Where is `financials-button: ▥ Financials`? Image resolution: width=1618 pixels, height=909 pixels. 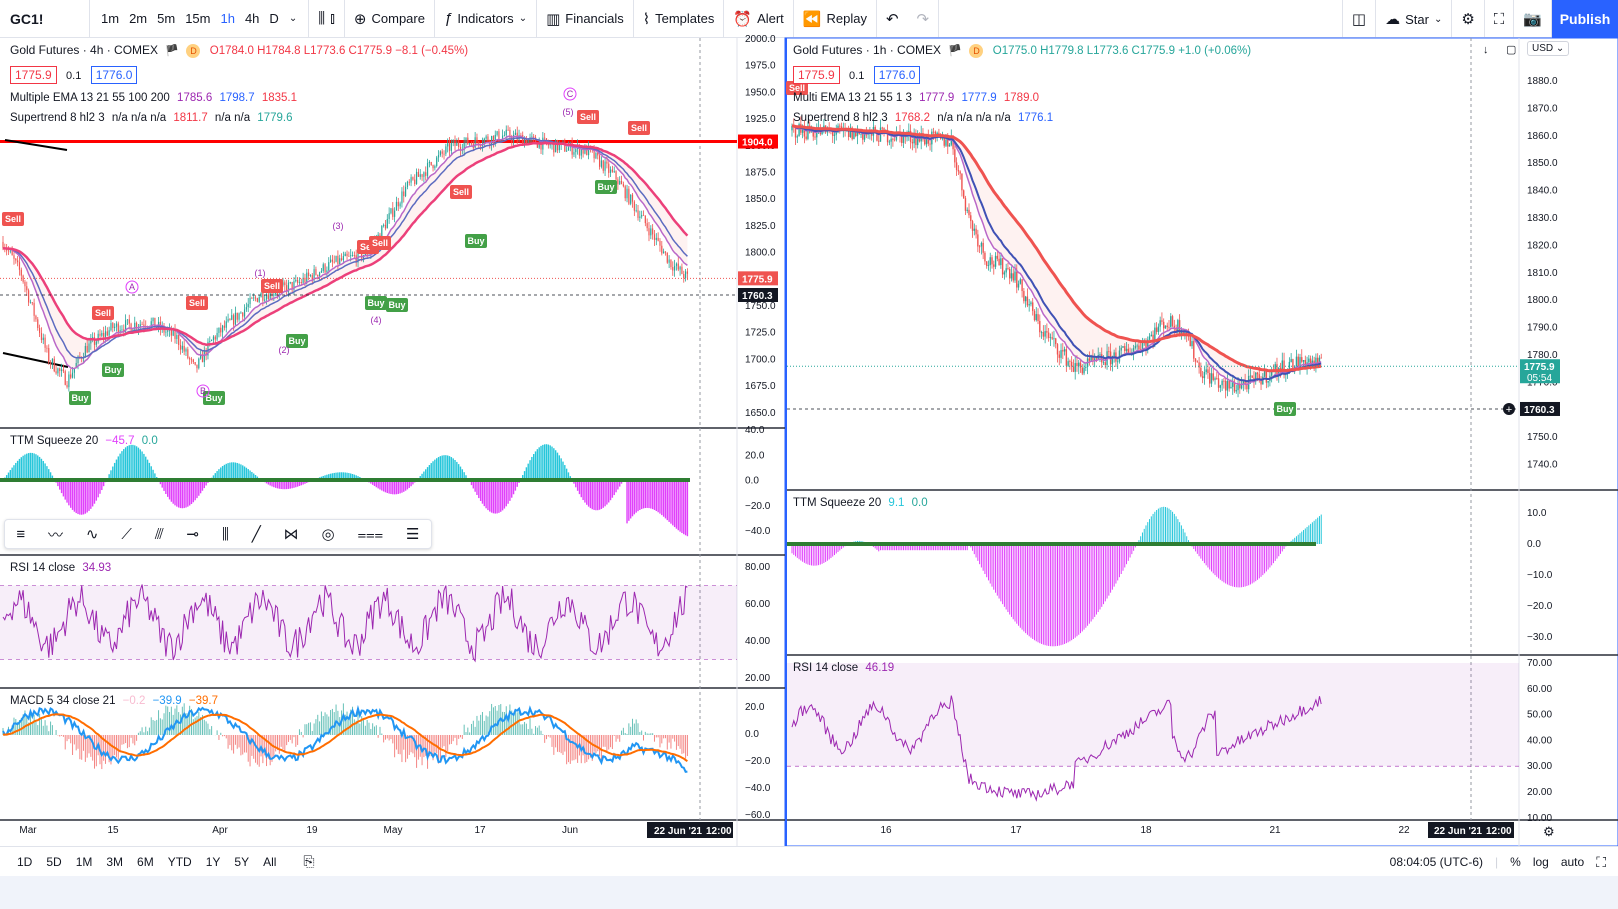 financials-button: ▥ Financials is located at coordinates (585, 18).